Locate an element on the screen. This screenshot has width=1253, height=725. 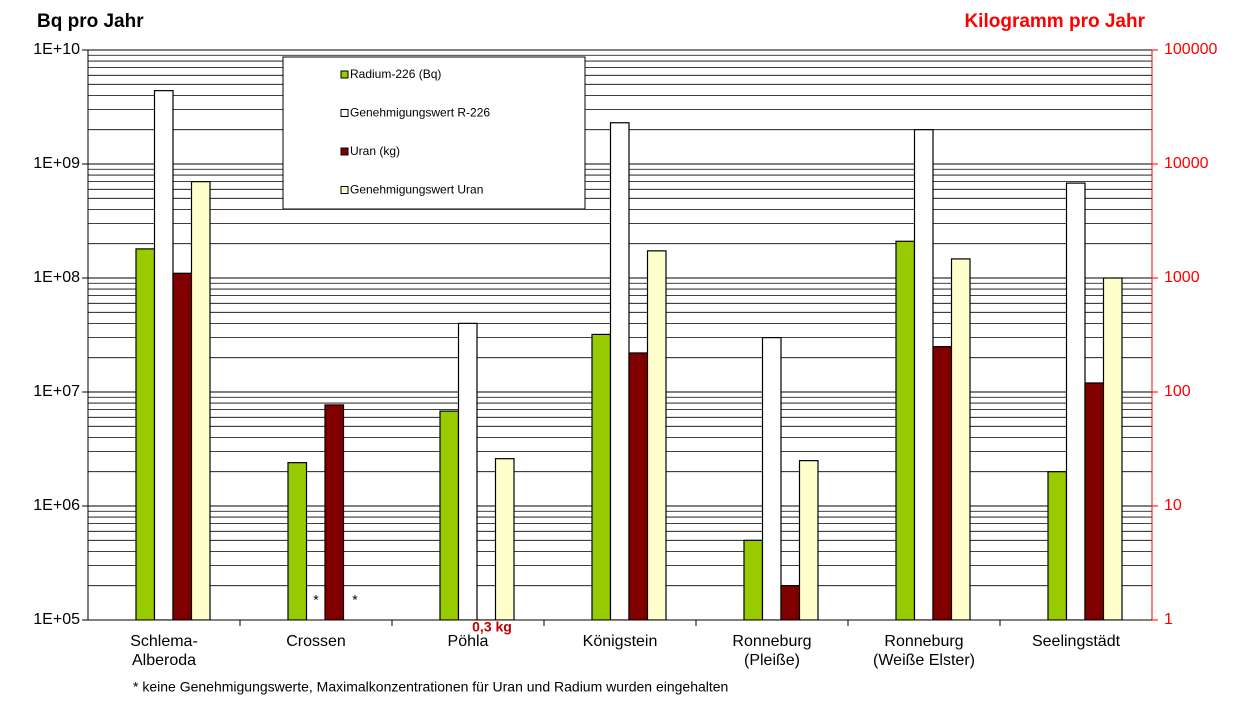
x-tick-label: Schlema- Alberoda is located at coordinates (164, 651).